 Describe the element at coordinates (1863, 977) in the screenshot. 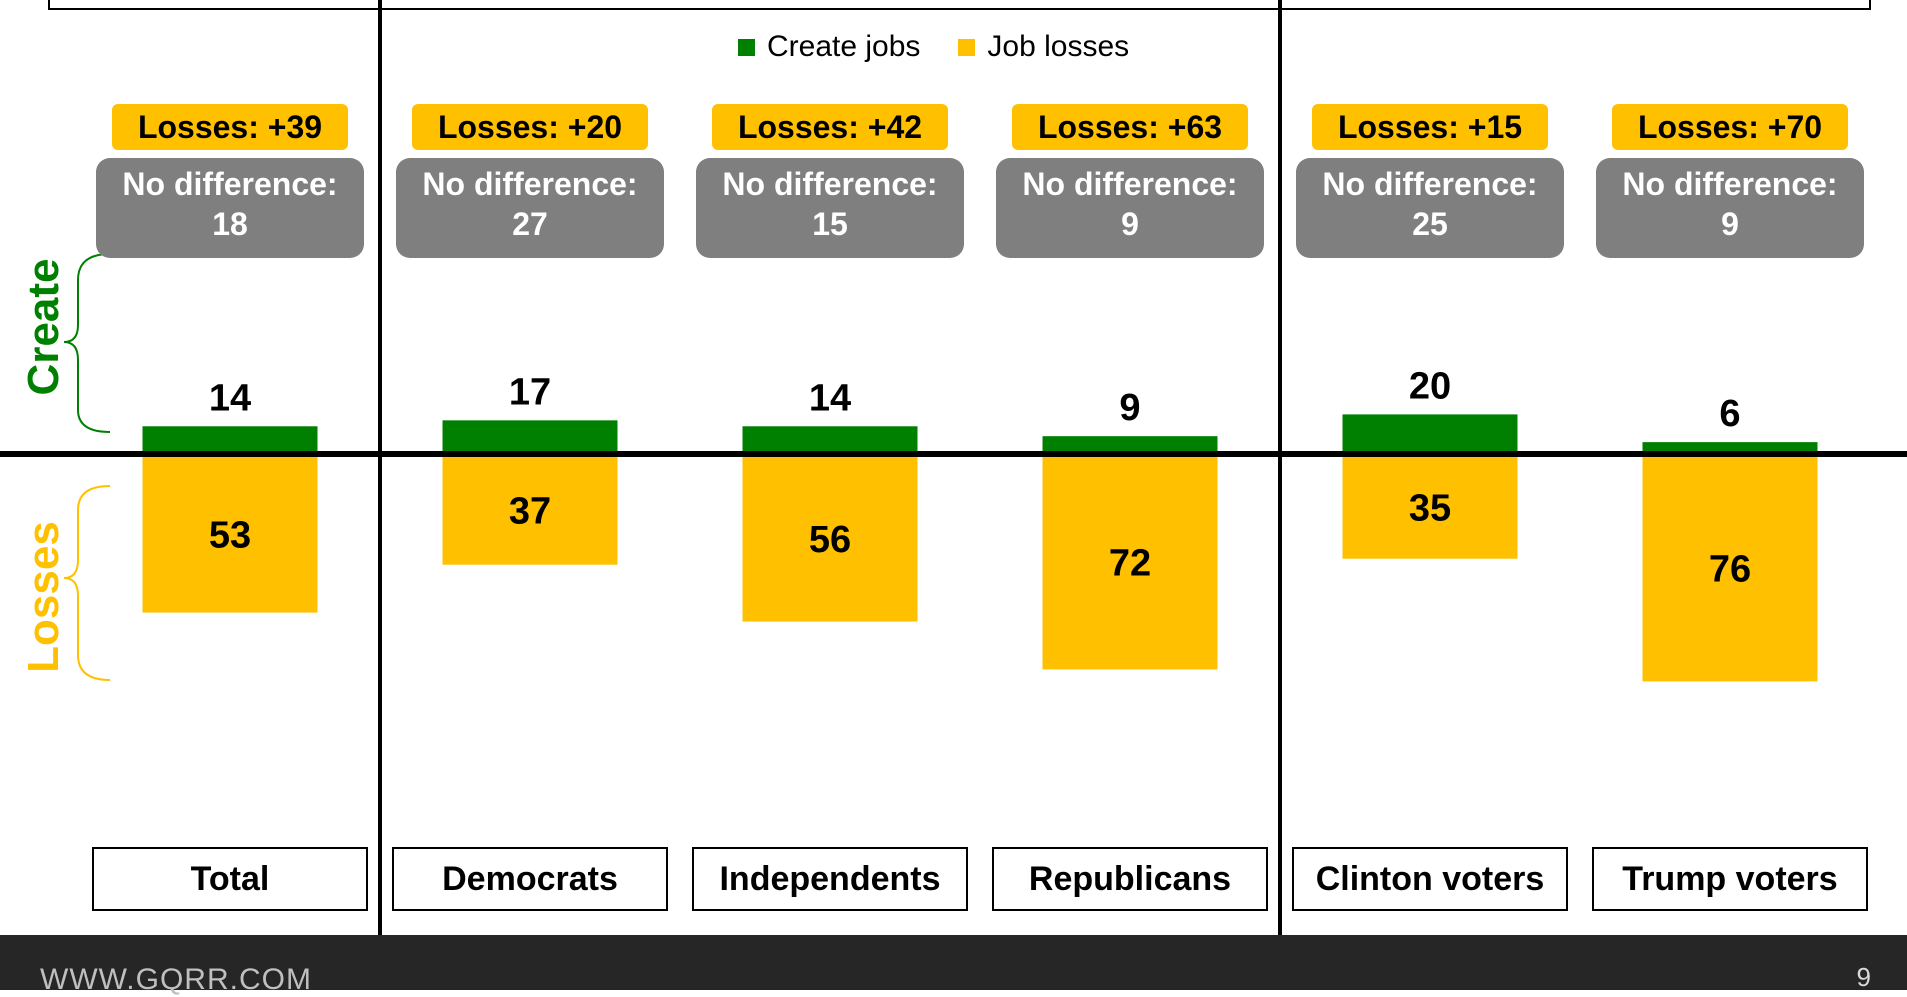

I see `page-number: 9` at that location.